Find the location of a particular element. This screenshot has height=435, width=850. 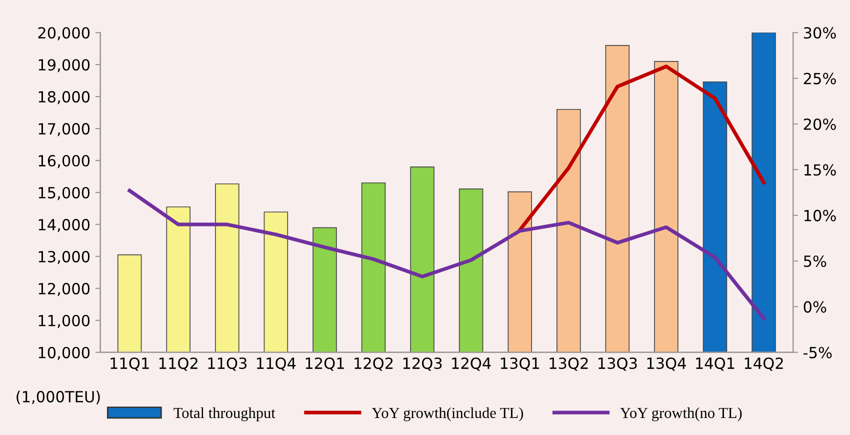

x-tick-label: 11Q1 is located at coordinates (129, 364).